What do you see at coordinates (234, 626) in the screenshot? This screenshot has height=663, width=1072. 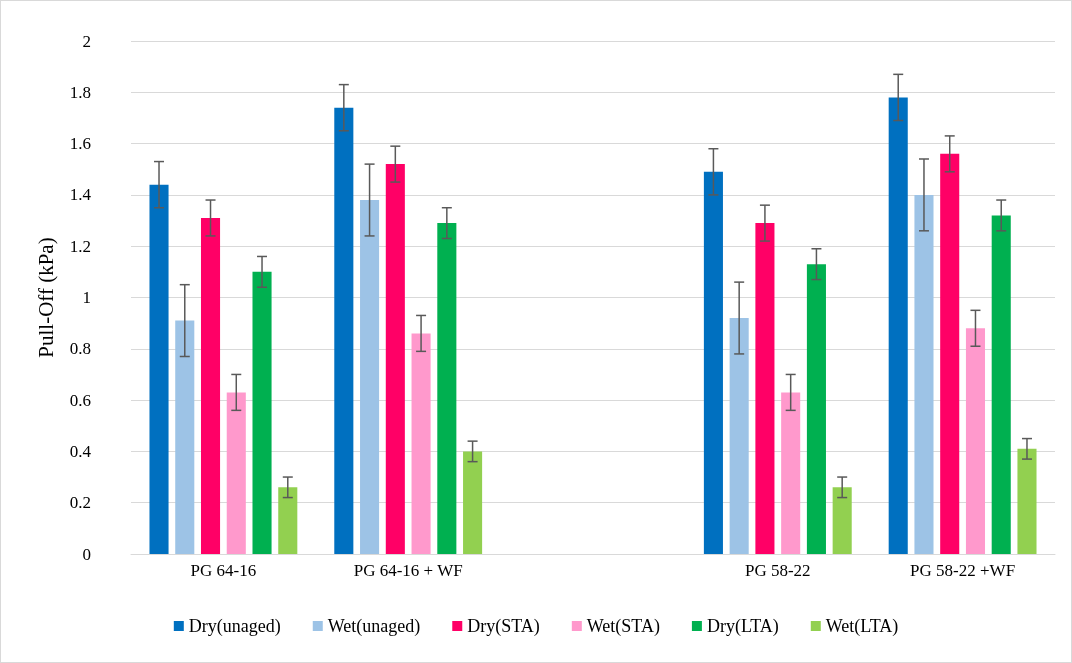 I see `legend-label: Dry(unaged)` at bounding box center [234, 626].